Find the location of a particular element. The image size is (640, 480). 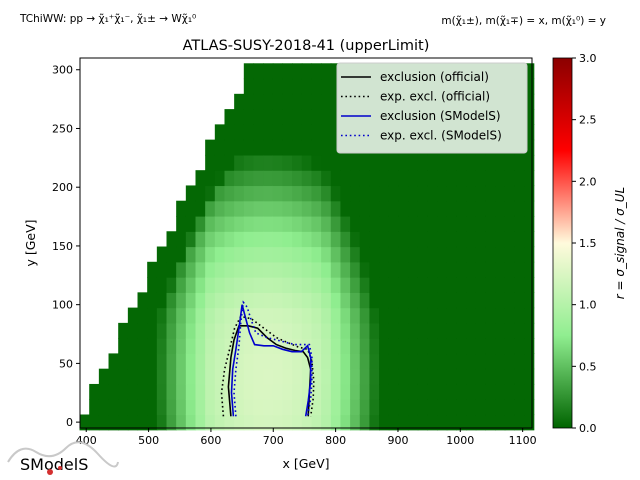

contour-exclusion-official is located at coordinates (269, 371).